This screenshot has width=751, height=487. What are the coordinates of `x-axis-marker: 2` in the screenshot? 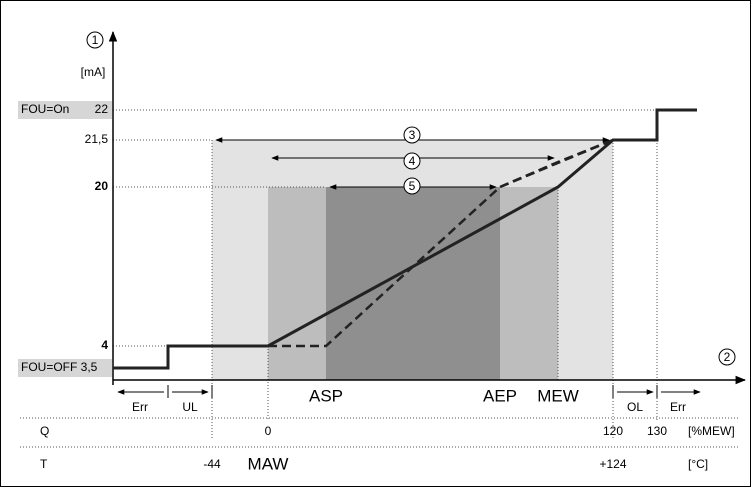 It's located at (727, 357).